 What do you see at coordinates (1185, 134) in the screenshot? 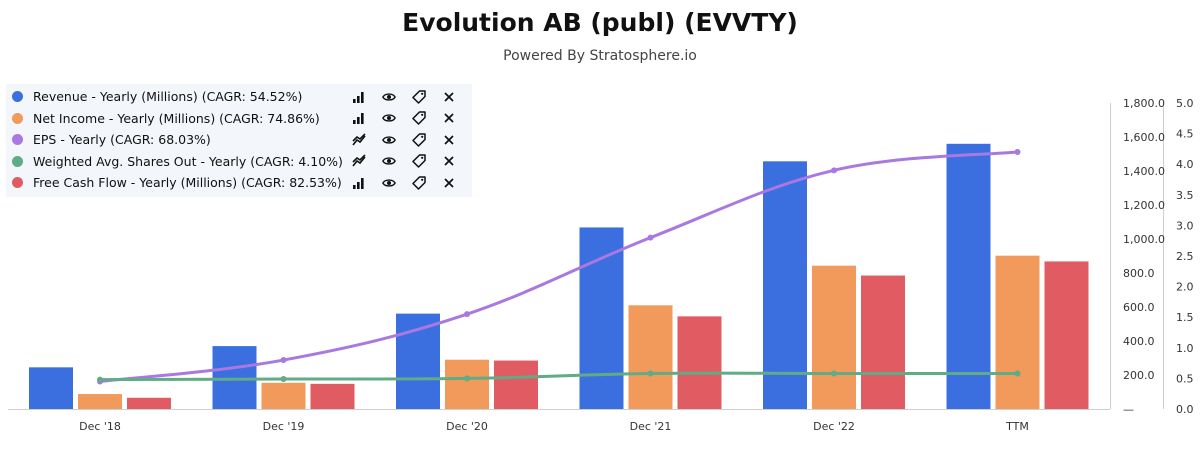
I see `y-right-tick-label: 4.5` at bounding box center [1185, 134].